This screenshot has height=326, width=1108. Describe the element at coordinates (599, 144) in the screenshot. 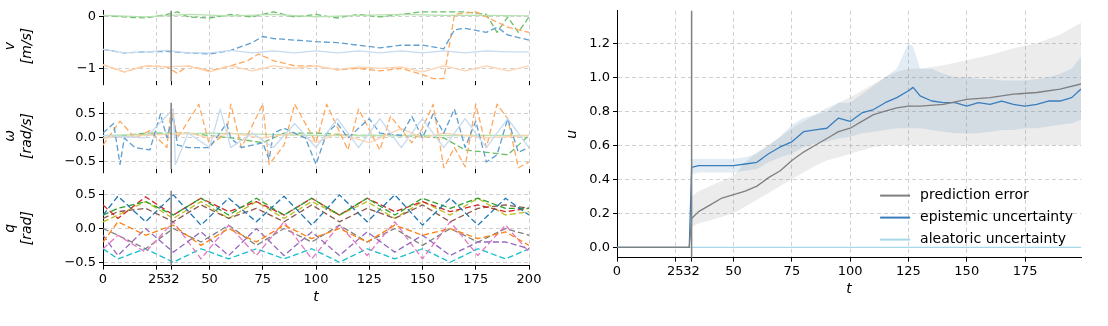

I see `y-tick-label: 0.6` at that location.